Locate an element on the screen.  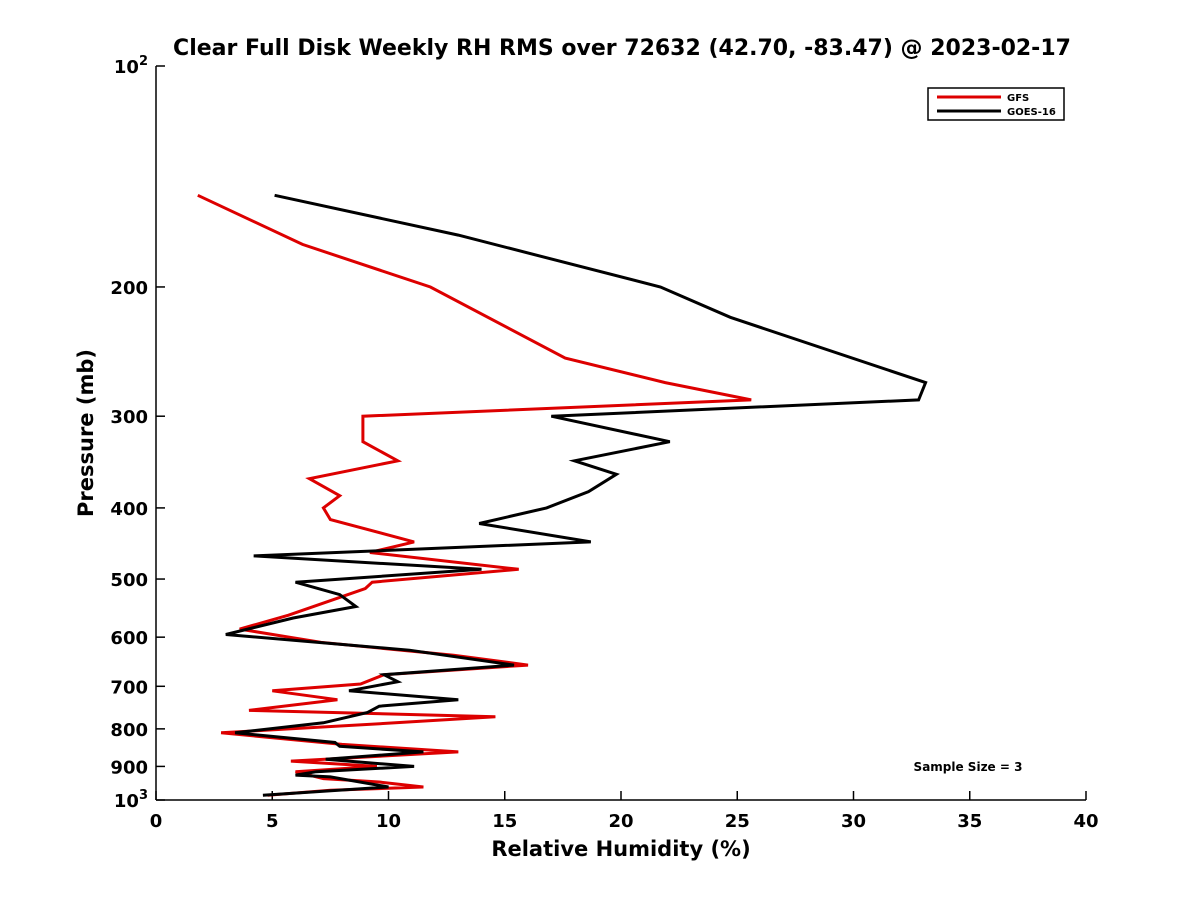
y-tick-label: 10² is located at coordinates (131, 66).